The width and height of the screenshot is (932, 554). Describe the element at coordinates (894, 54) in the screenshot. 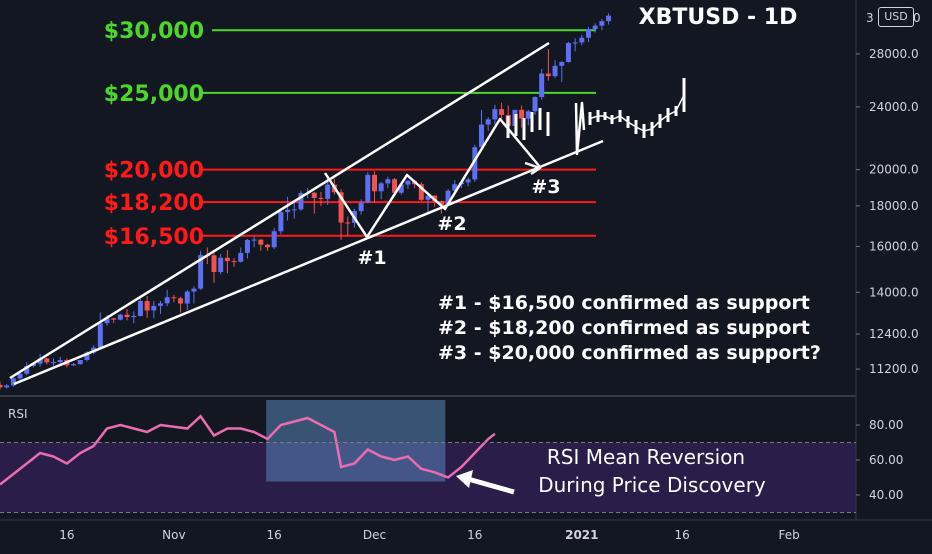

I see `price-tick-label: 28000.0` at that location.